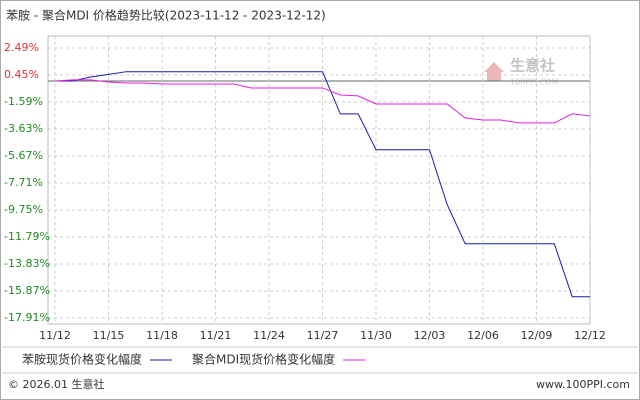 This screenshot has width=640, height=400. What do you see at coordinates (109, 335) in the screenshot?
I see `x-tick-label: 11/15` at bounding box center [109, 335].